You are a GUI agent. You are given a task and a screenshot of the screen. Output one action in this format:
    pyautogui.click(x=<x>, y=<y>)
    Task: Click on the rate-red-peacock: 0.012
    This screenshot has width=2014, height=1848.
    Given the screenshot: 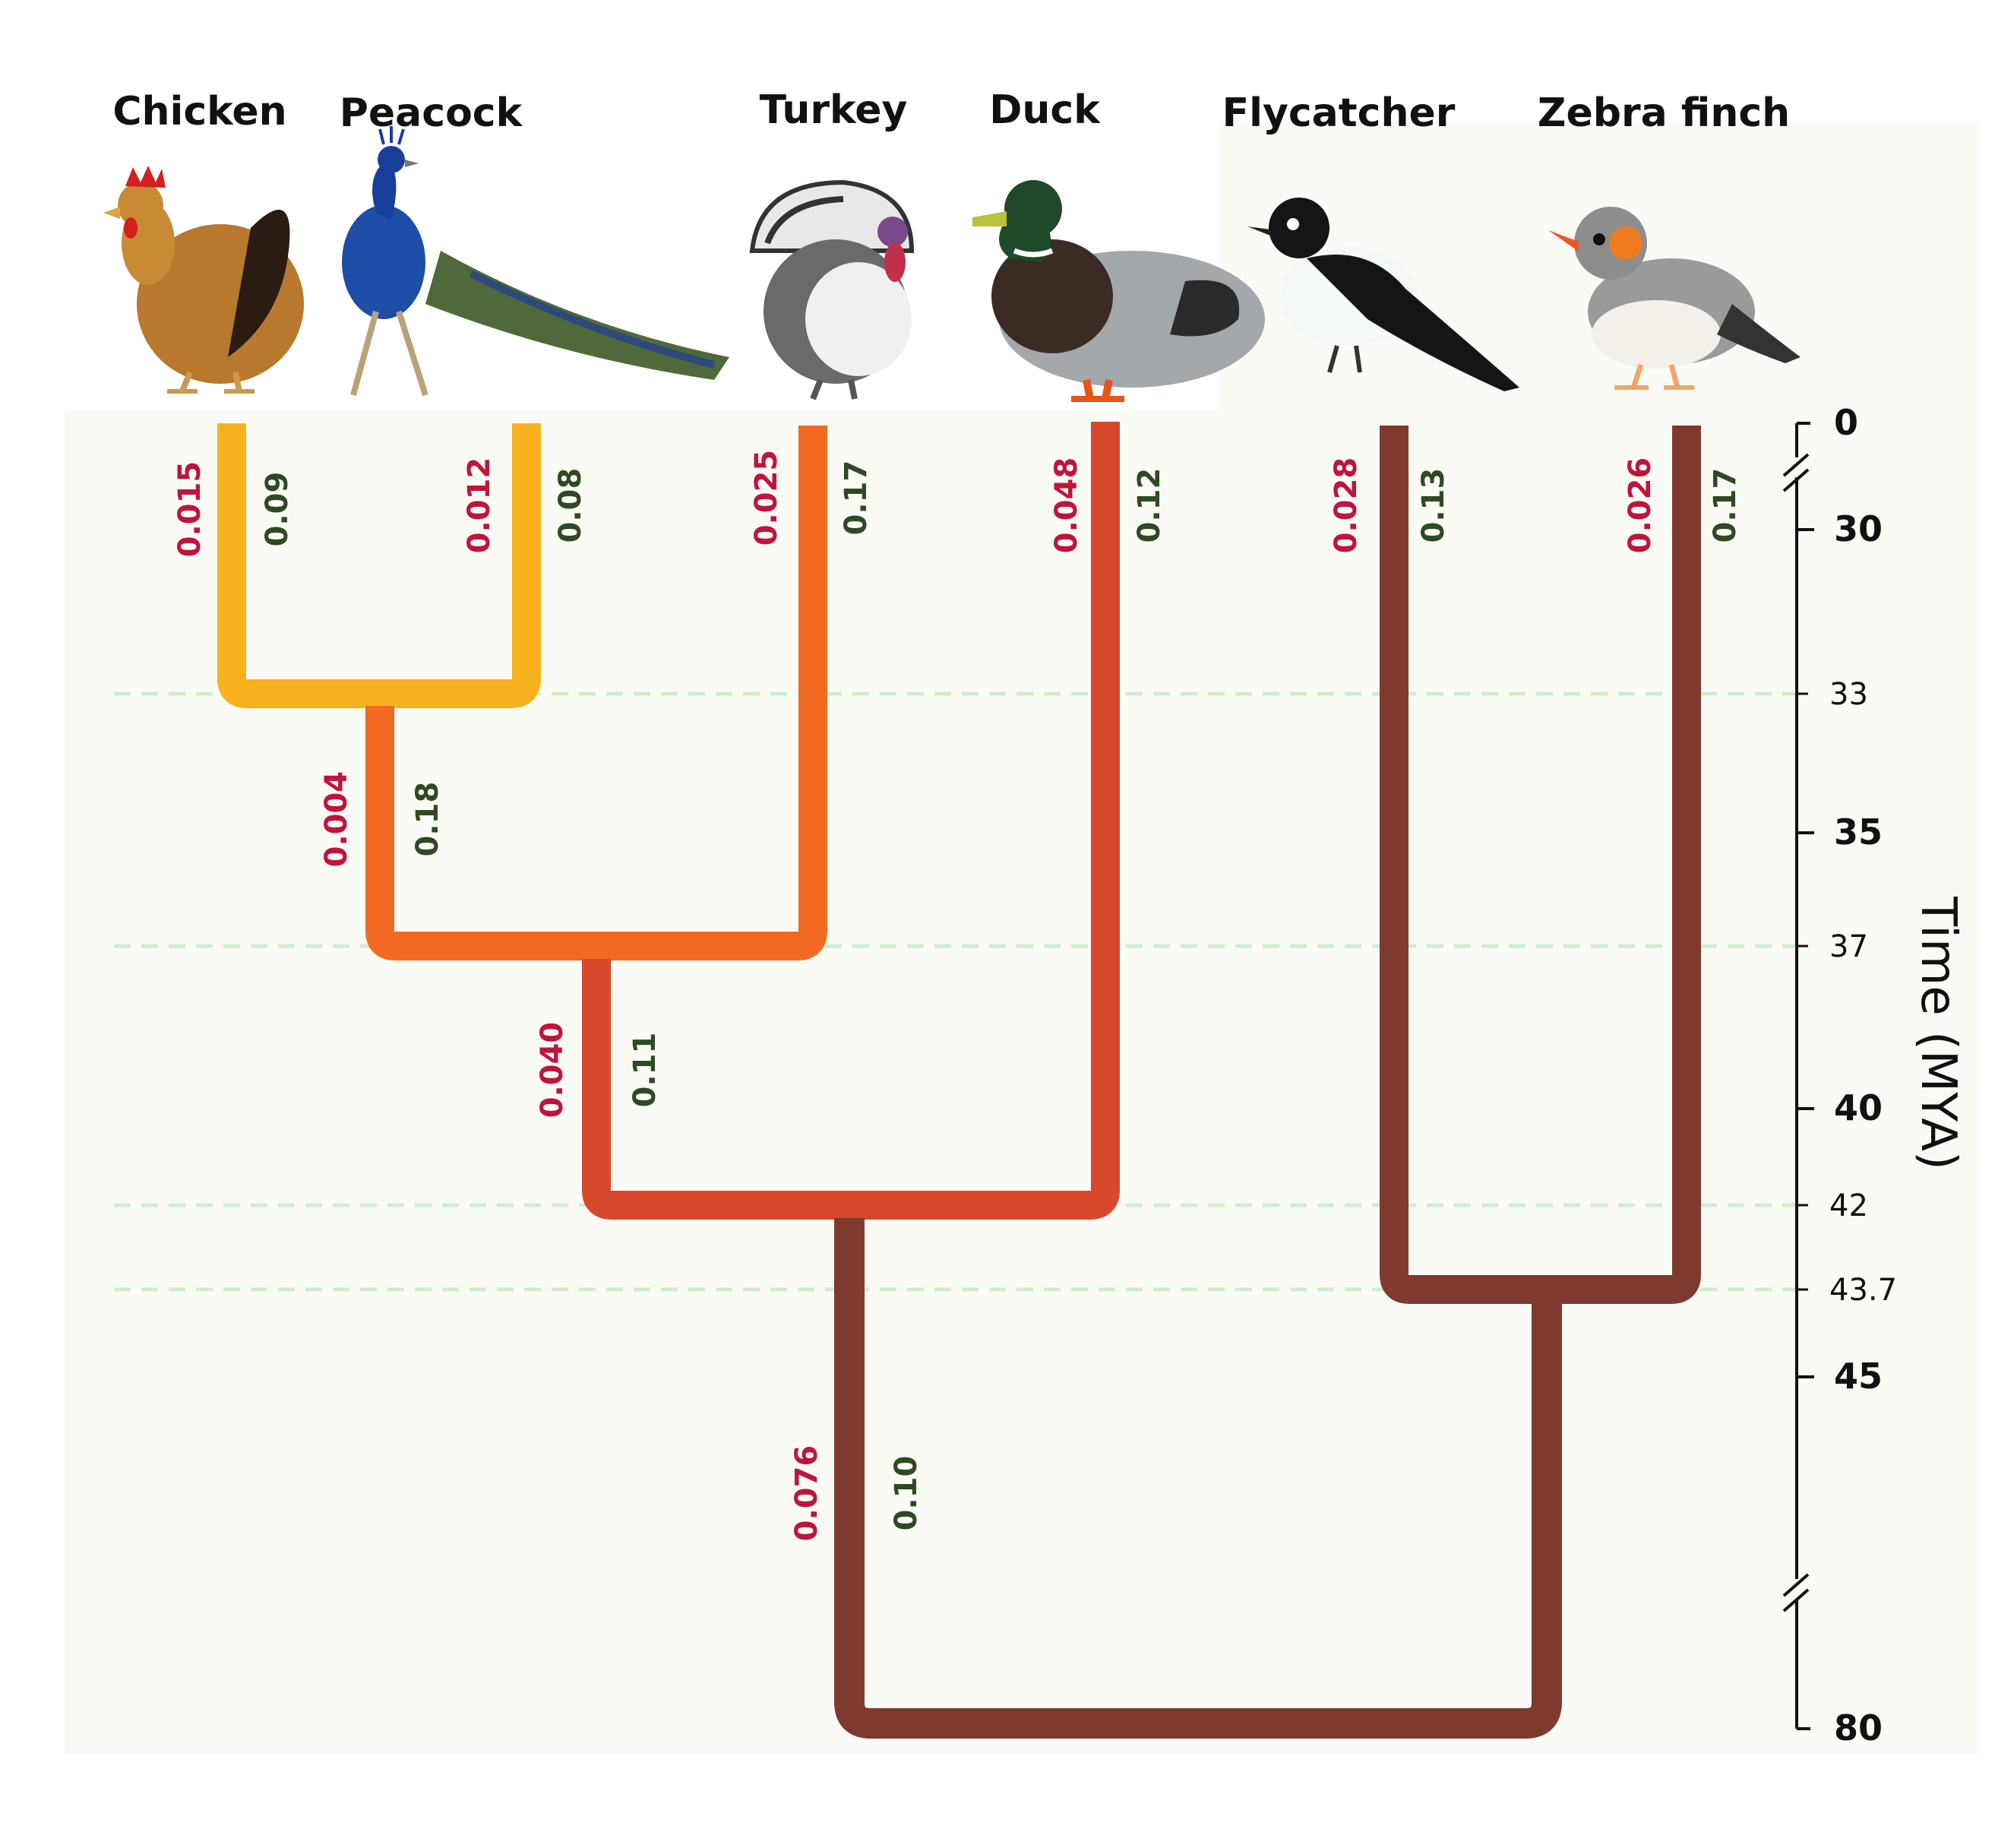 What is the action you would take?
    pyautogui.click(x=479, y=505)
    